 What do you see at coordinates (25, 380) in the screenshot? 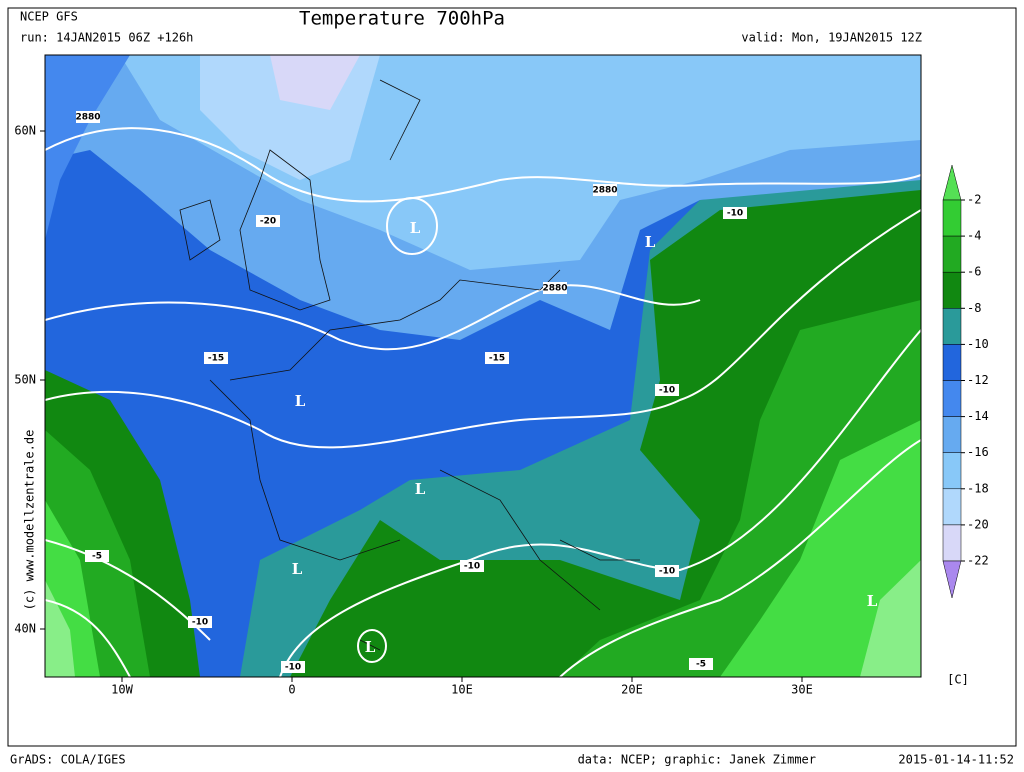
I see `lat-label: 50N` at bounding box center [25, 380].